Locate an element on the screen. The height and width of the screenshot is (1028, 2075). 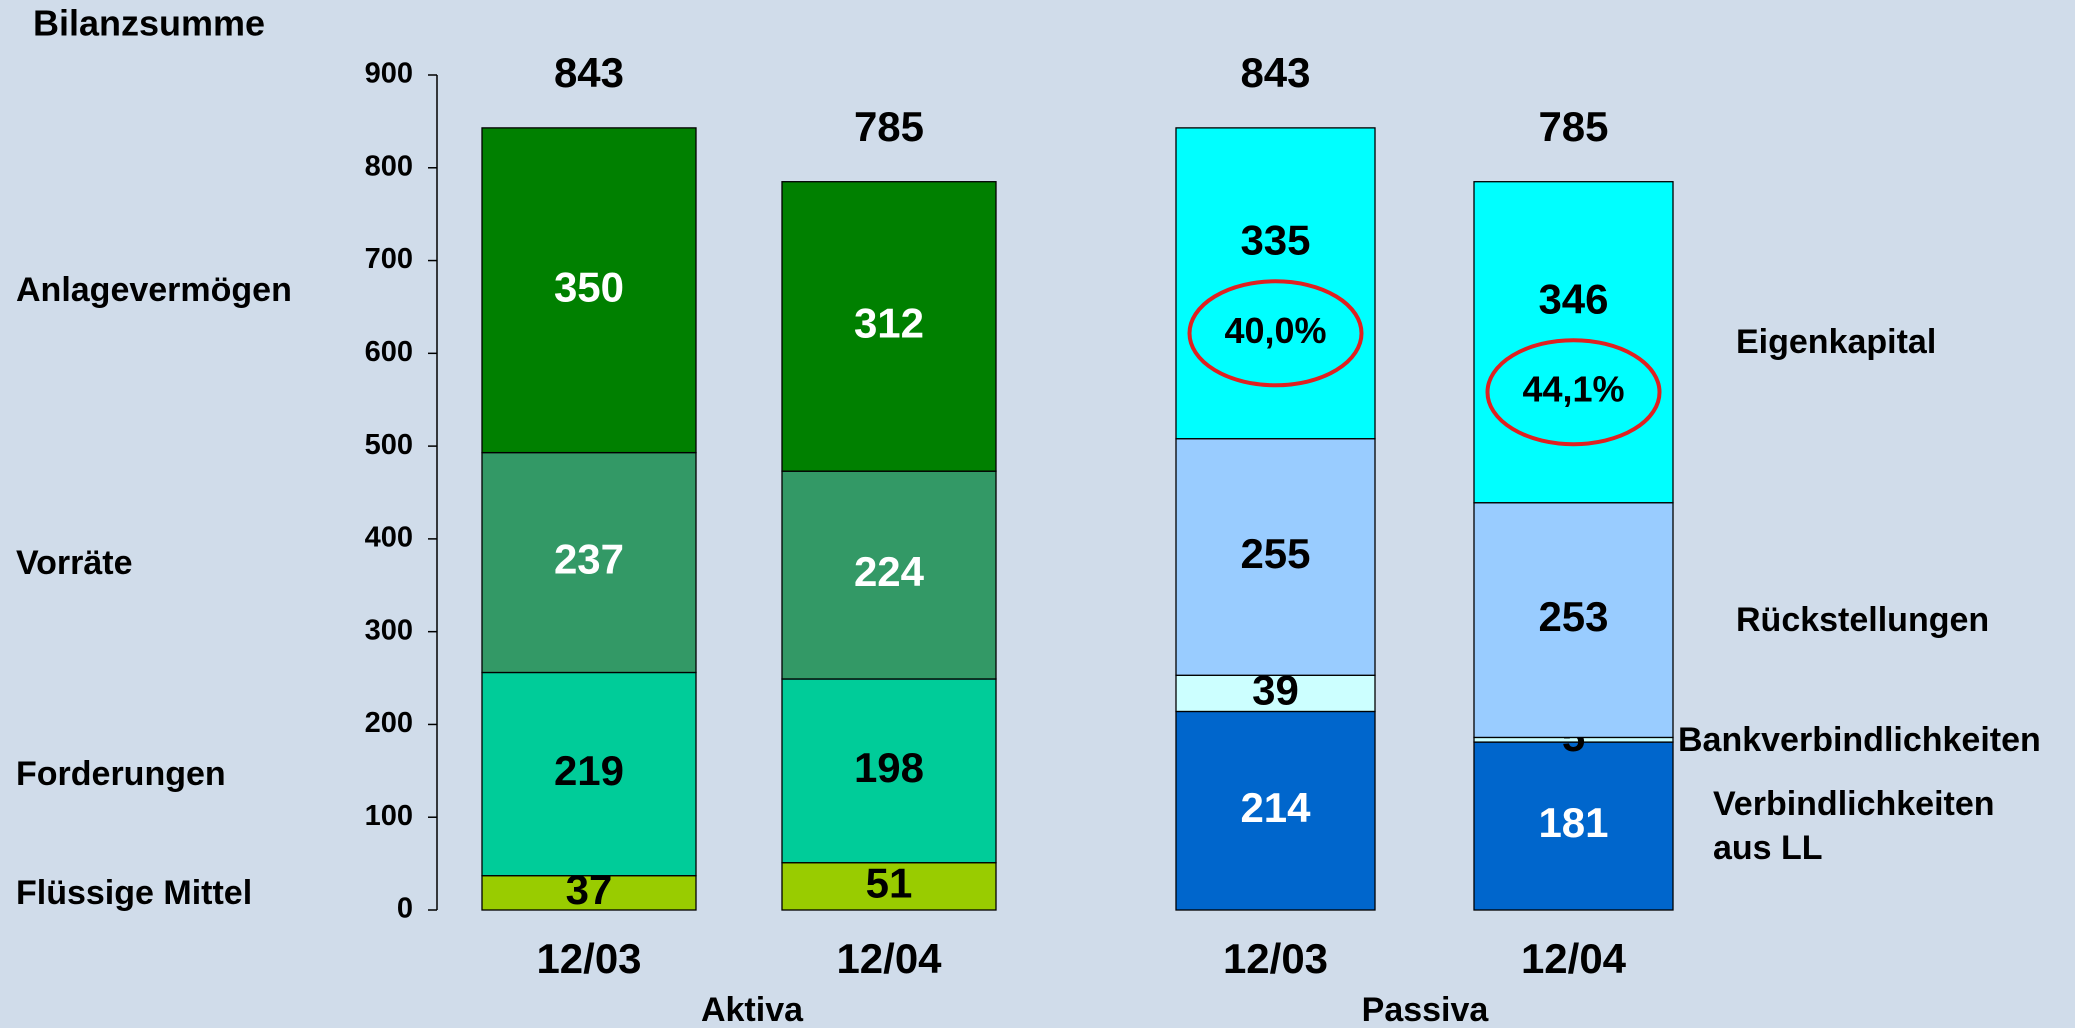
y-tick-label: 500 is located at coordinates (389, 445).